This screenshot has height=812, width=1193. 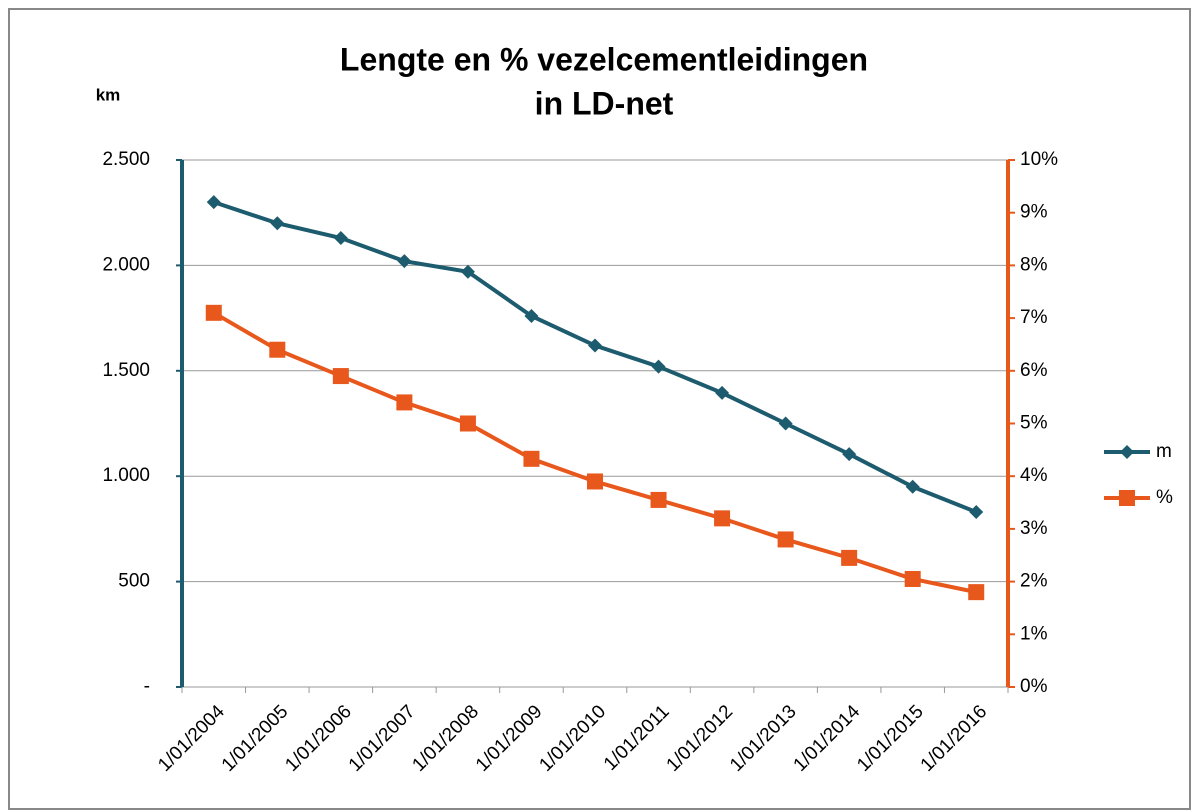 What do you see at coordinates (1034, 633) in the screenshot?
I see `y2-tick-label: 1%` at bounding box center [1034, 633].